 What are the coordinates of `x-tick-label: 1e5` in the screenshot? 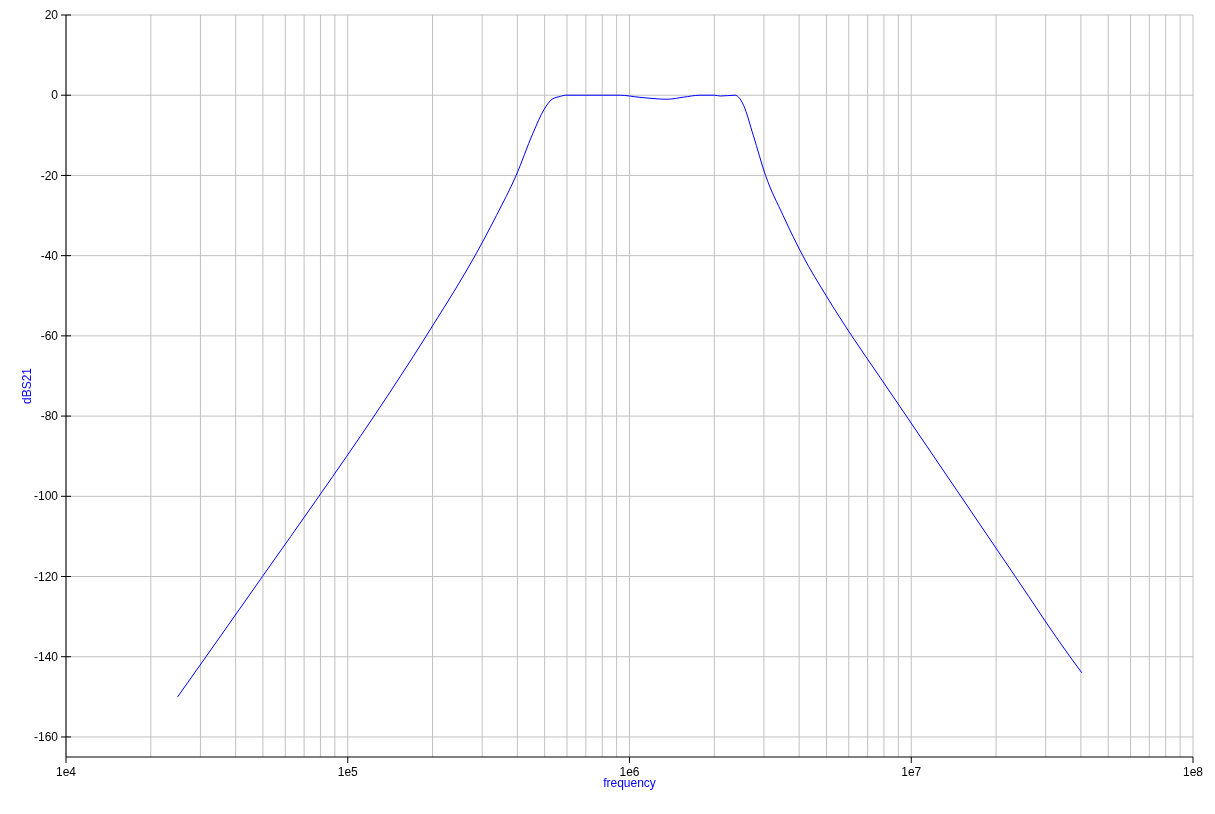 It's located at (348, 772).